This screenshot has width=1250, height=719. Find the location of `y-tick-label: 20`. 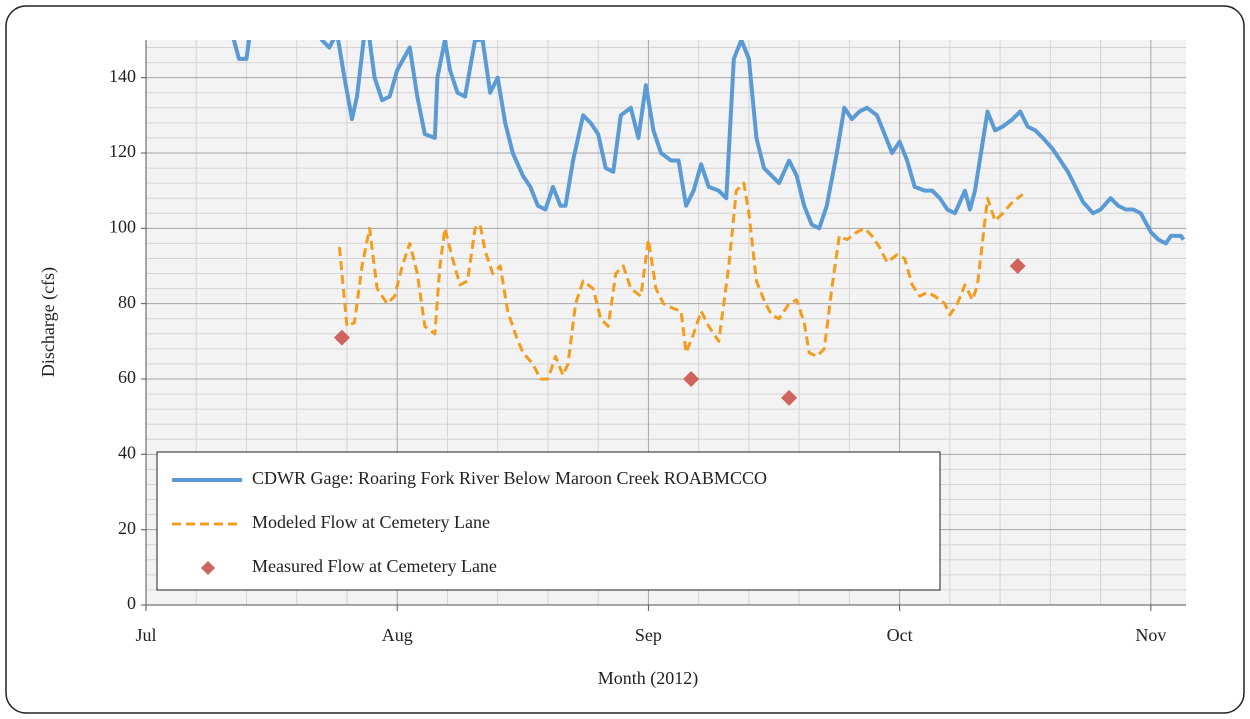

y-tick-label: 20 is located at coordinates (127, 528).